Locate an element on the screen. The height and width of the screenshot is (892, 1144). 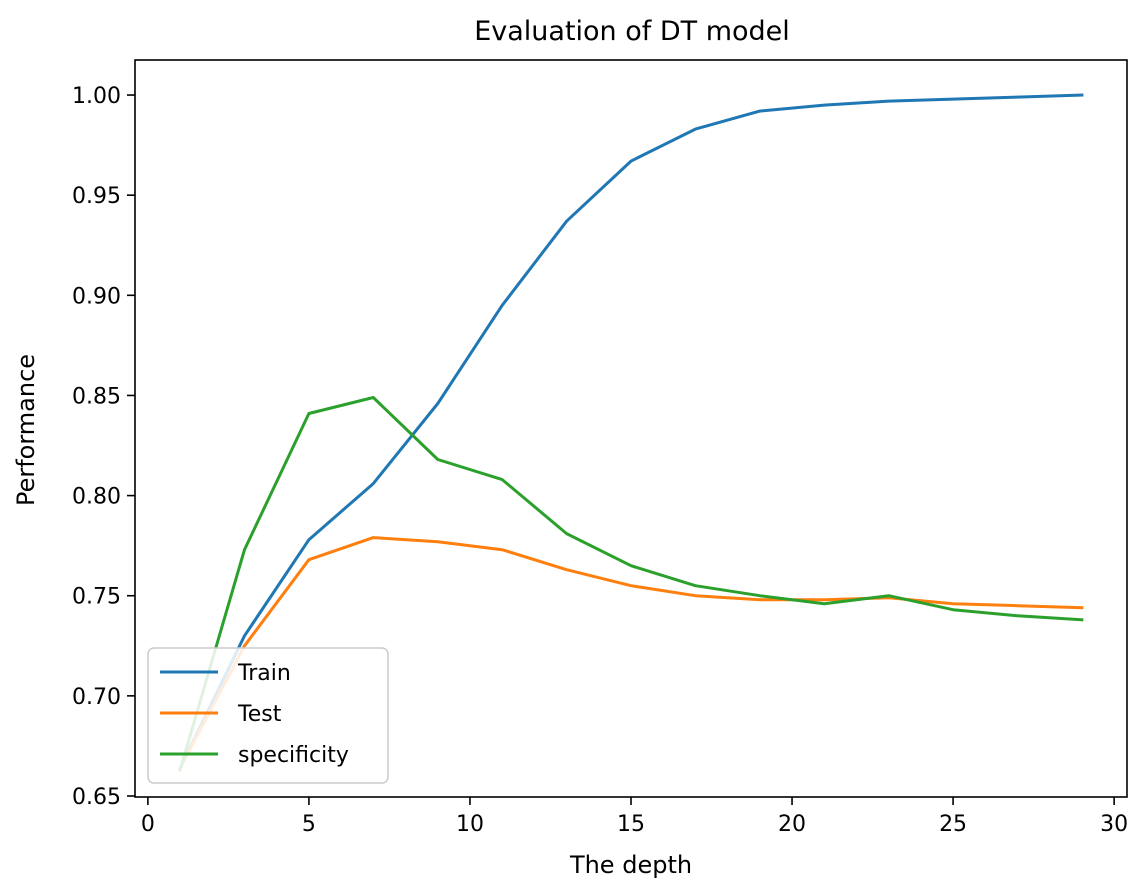
x-tick-label: 30 is located at coordinates (1114, 824).